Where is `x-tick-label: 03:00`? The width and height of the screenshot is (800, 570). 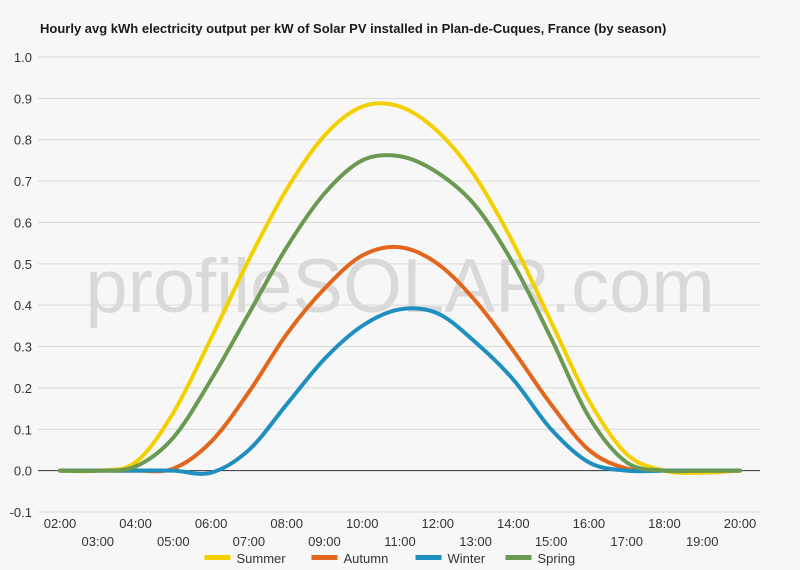
x-tick-label: 03:00 is located at coordinates (98, 541).